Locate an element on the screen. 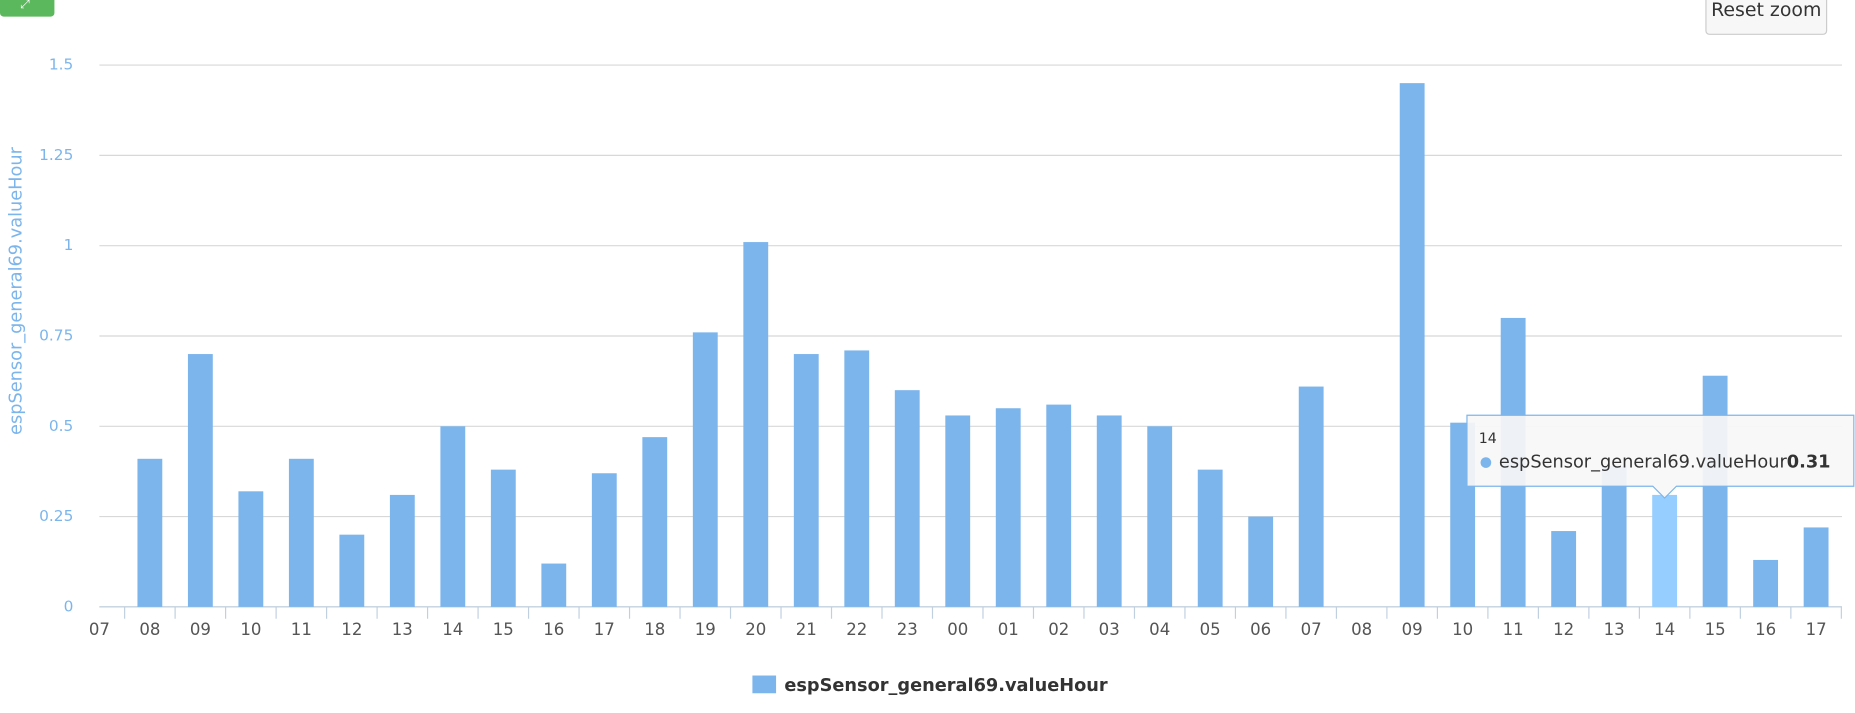 The width and height of the screenshot is (1855, 713). fullscreen-button is located at coordinates (27, 8).